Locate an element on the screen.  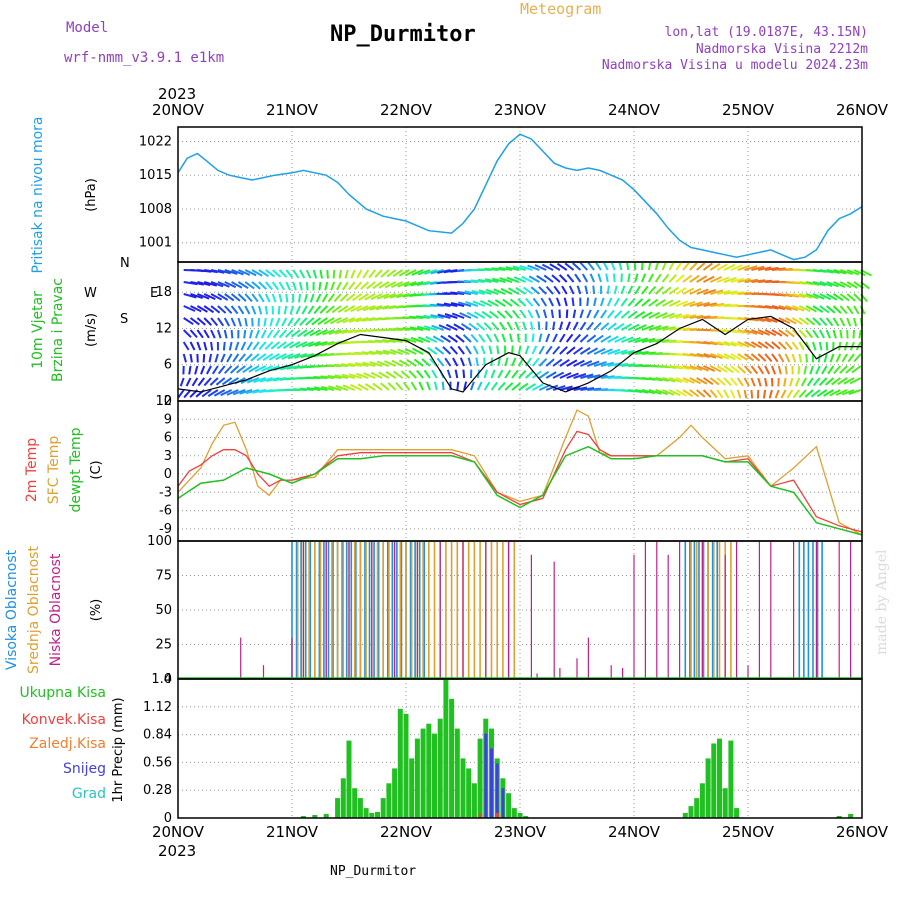
temp-y-tick-label: -6 is located at coordinates (165, 511).